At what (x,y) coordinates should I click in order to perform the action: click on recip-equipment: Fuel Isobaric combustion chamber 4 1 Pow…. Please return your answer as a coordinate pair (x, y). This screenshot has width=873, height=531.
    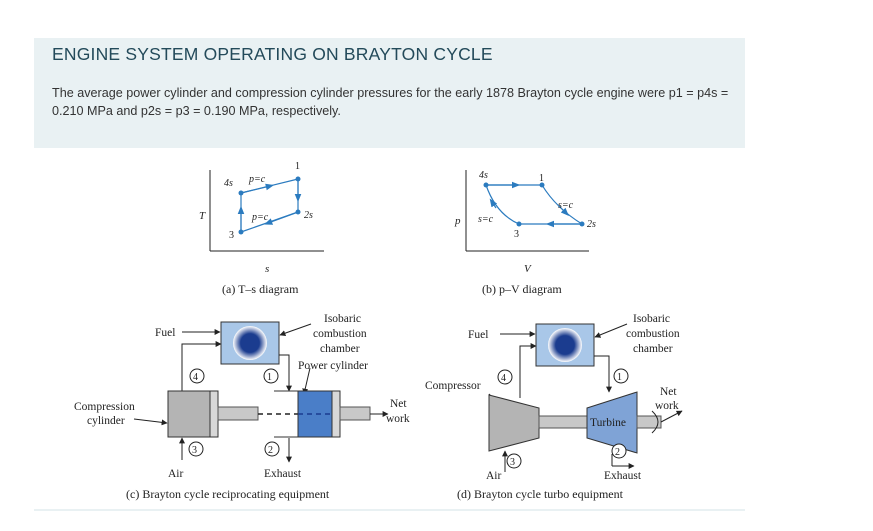
    Looking at the image, I should click on (242, 407).